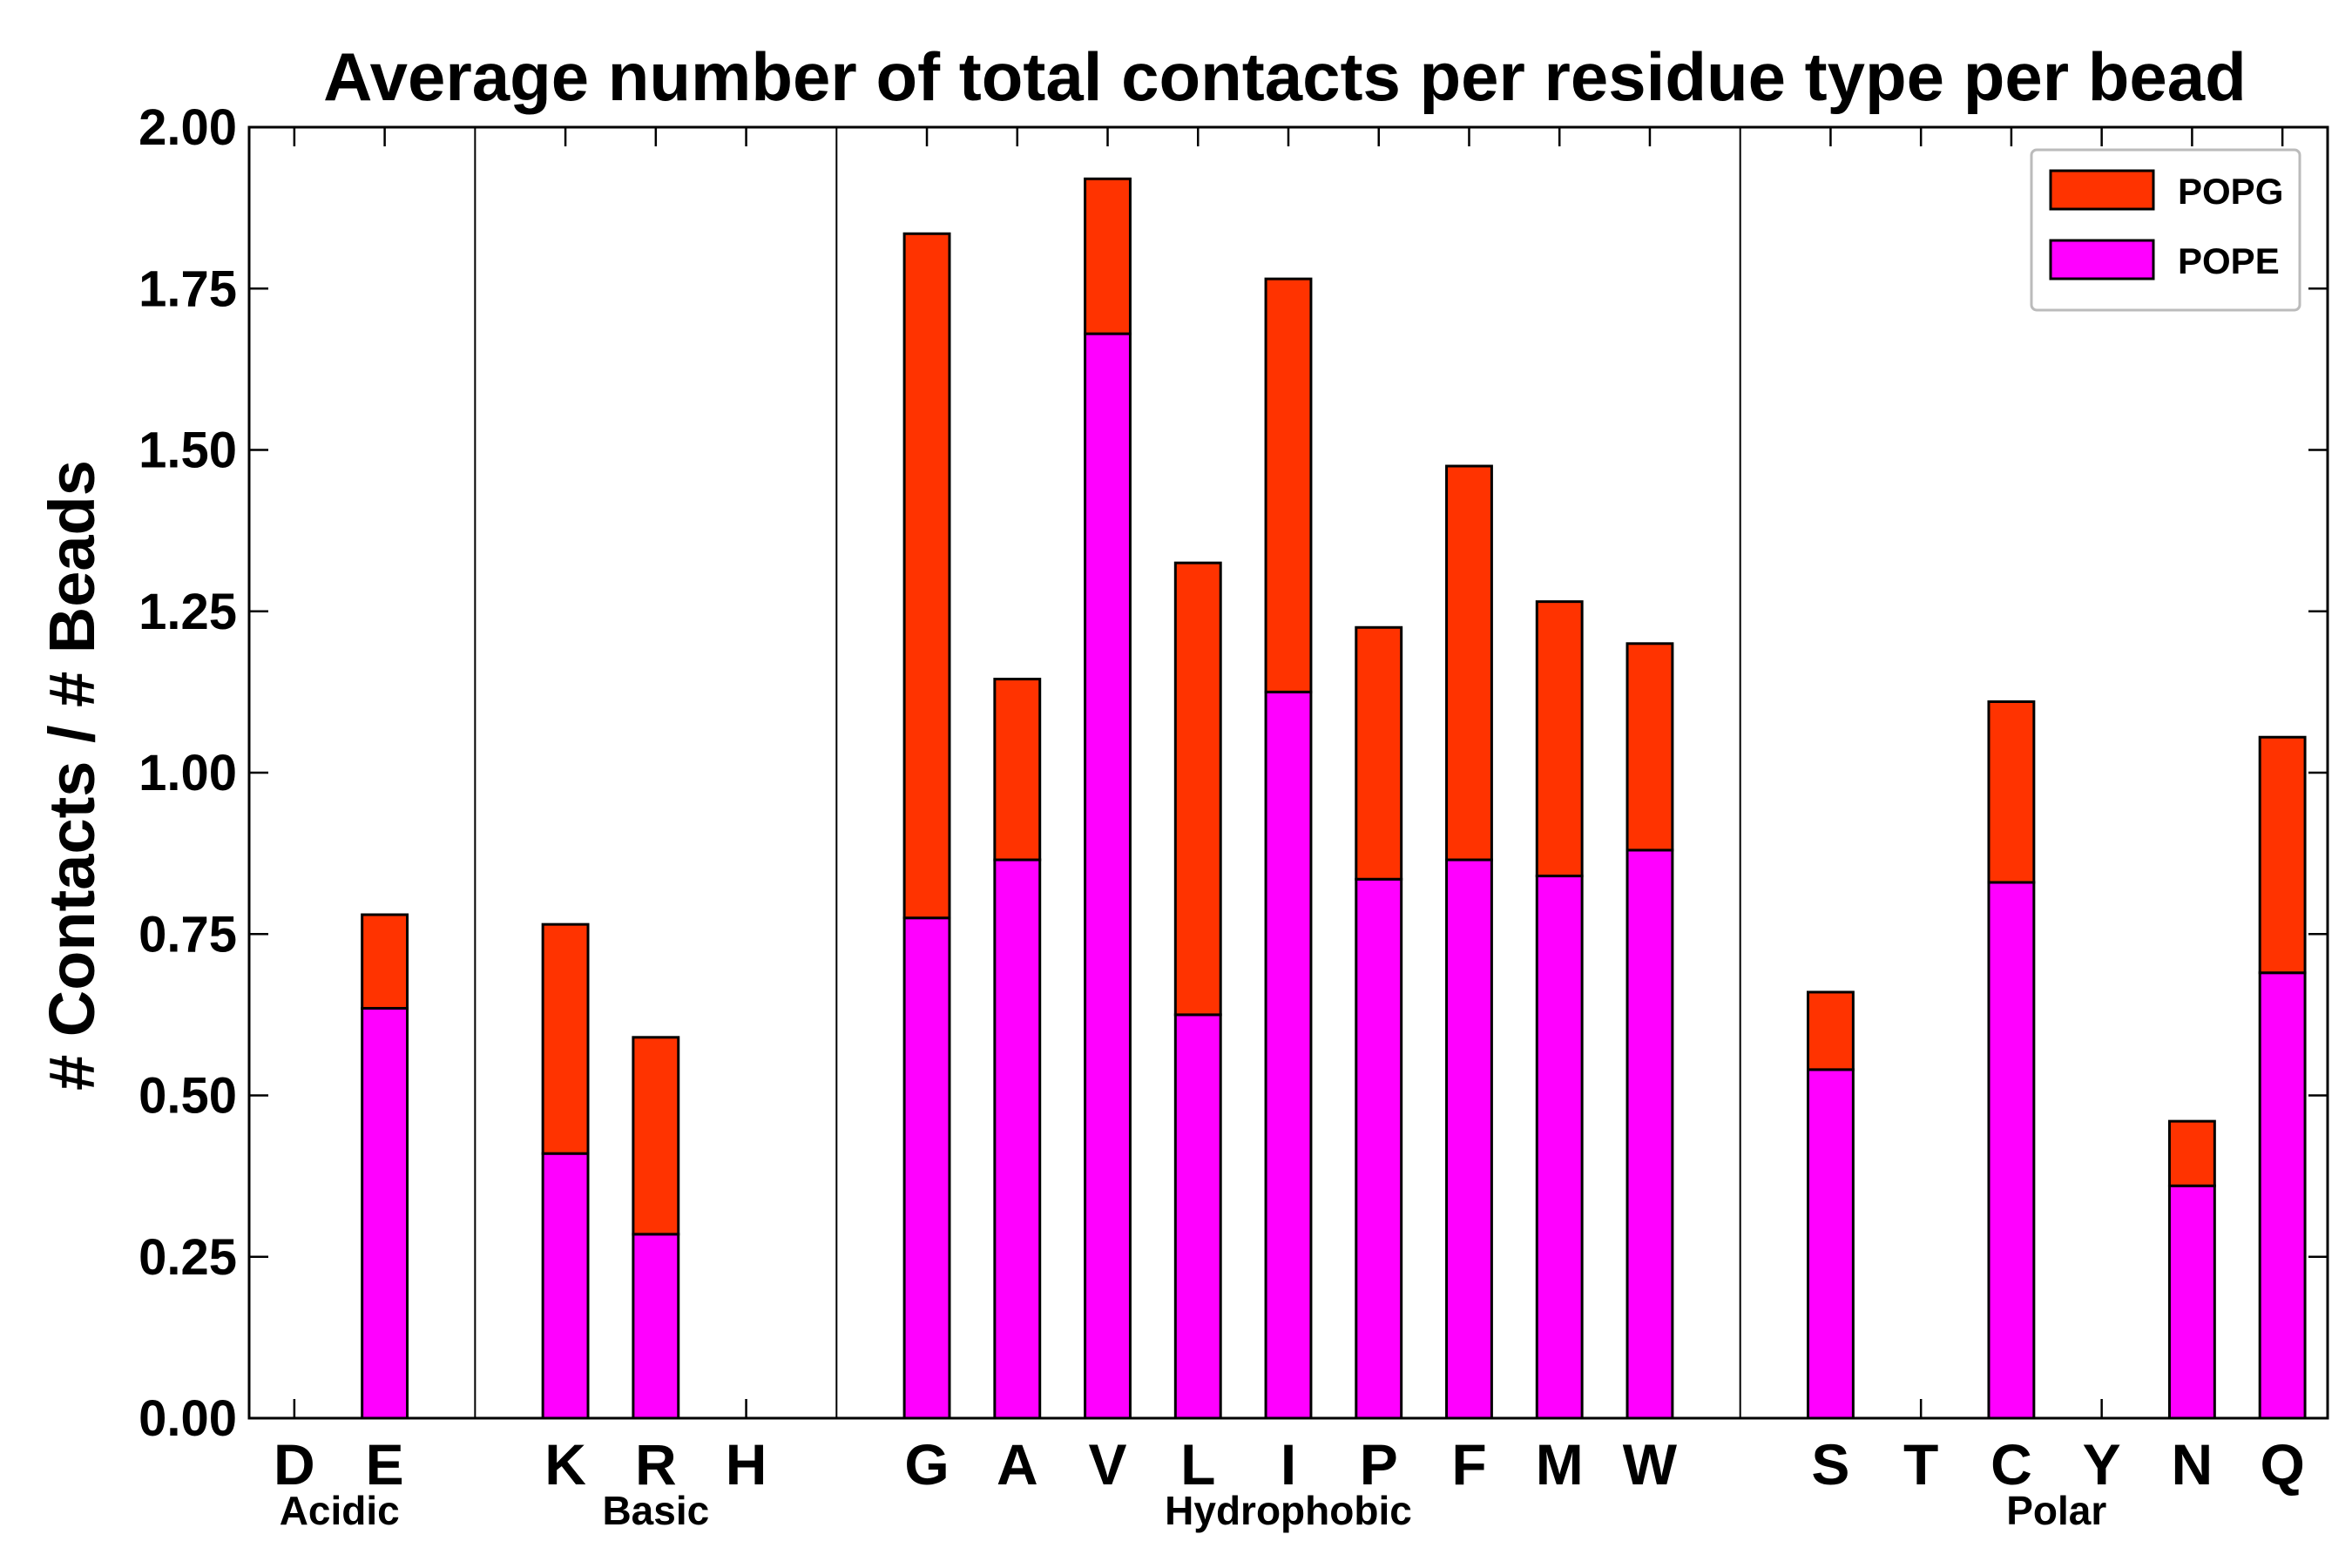 The height and width of the screenshot is (1568, 2352). I want to click on bar-K-popg, so click(565, 1039).